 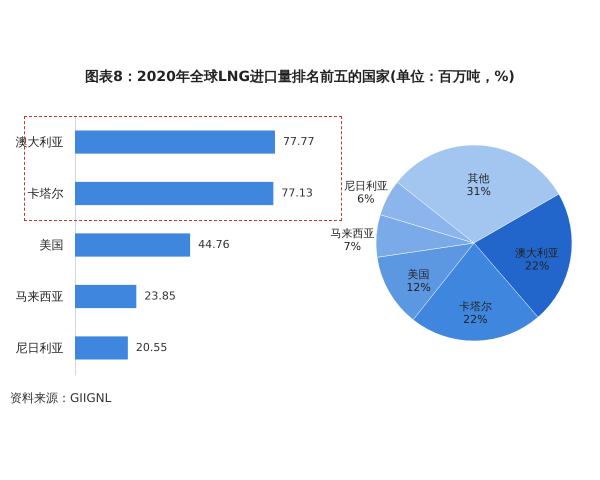 I want to click on data-label: 31%, so click(x=478, y=191).